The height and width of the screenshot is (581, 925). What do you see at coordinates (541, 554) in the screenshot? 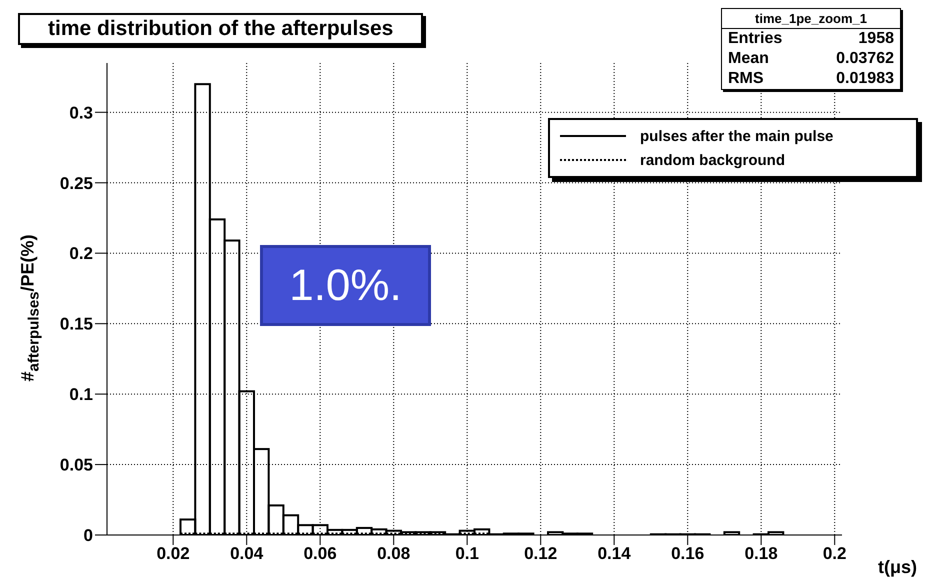
I see `x-tick-label: 0.12` at bounding box center [541, 554].